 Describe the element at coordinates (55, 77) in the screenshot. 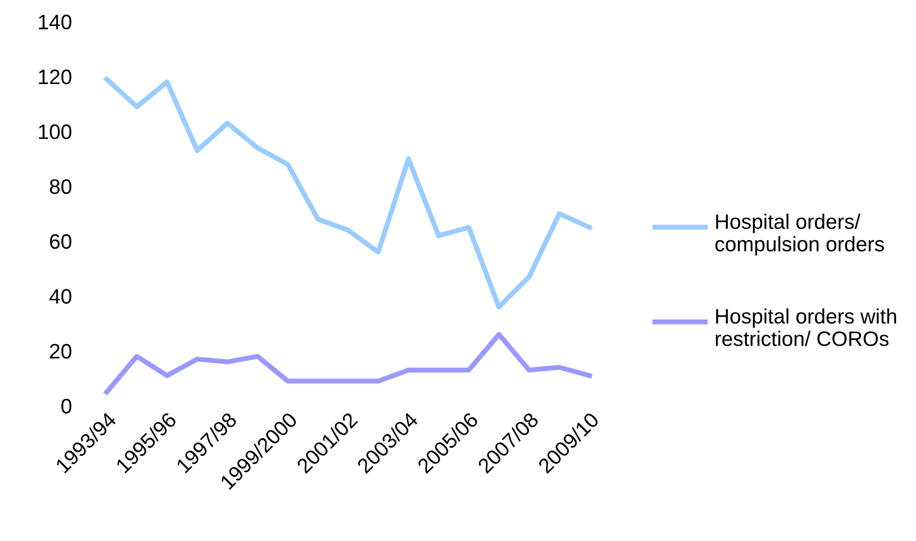

I see `y-tick-label: 120` at that location.